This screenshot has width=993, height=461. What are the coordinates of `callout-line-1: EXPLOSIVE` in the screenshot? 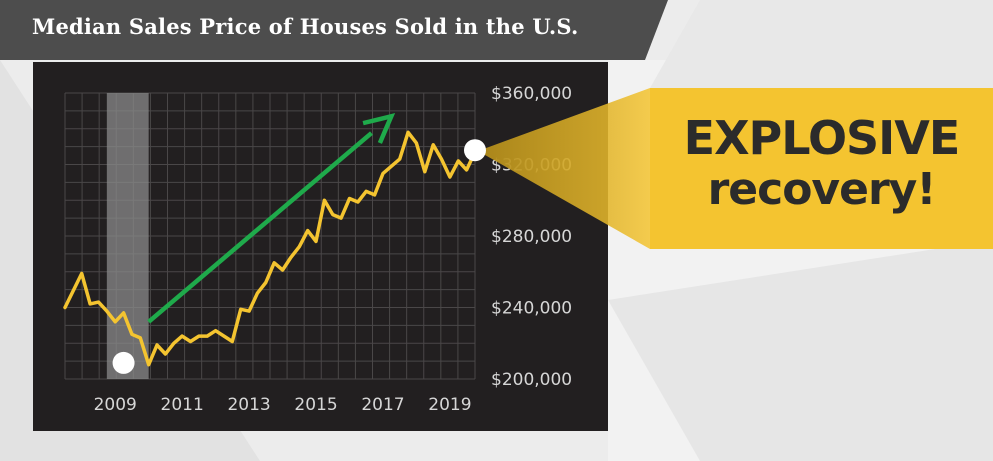 It's located at (822, 138).